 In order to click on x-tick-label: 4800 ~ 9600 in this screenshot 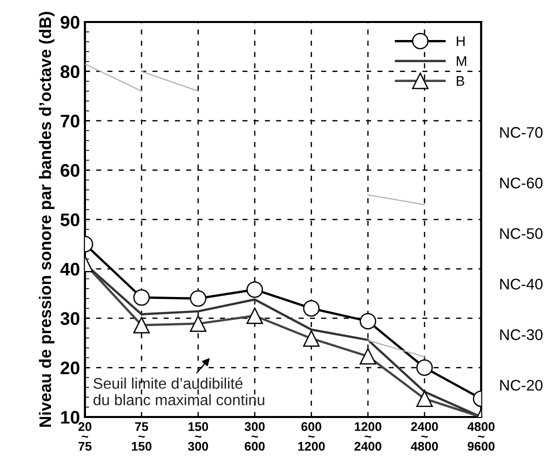, I will do `click(481, 436)`.